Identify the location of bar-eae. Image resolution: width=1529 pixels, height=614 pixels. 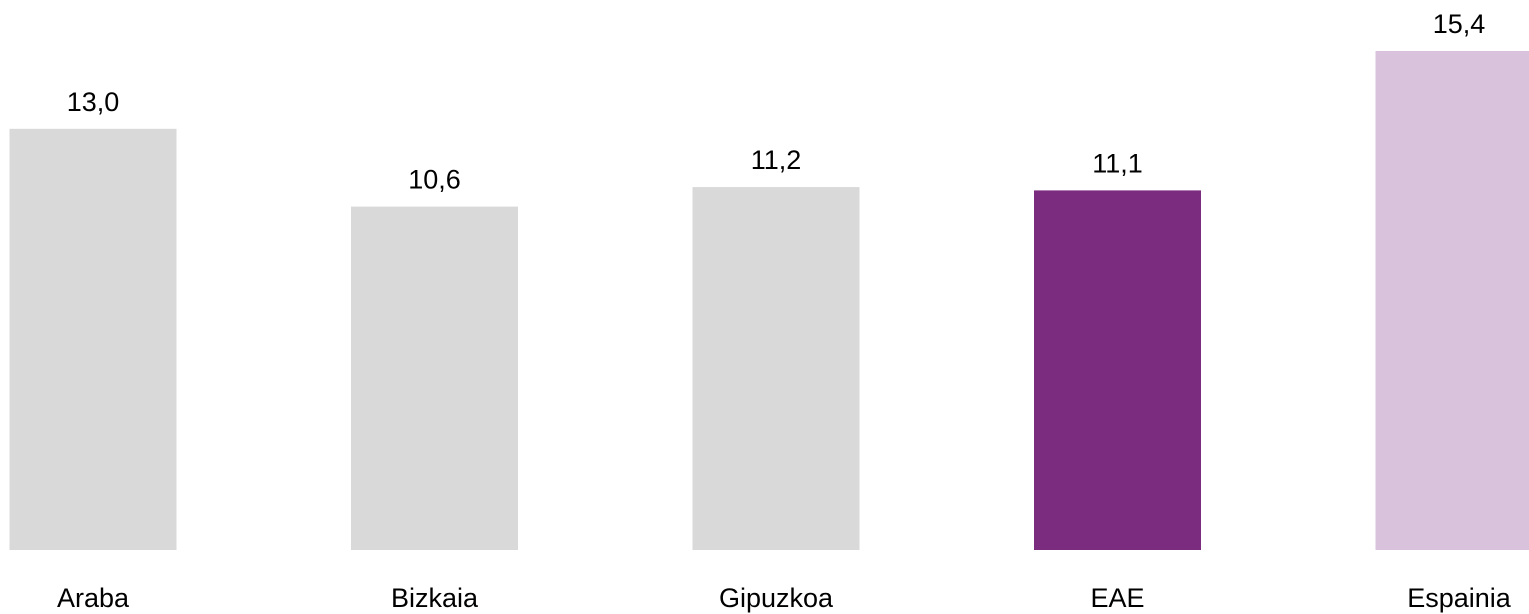
(1117, 370).